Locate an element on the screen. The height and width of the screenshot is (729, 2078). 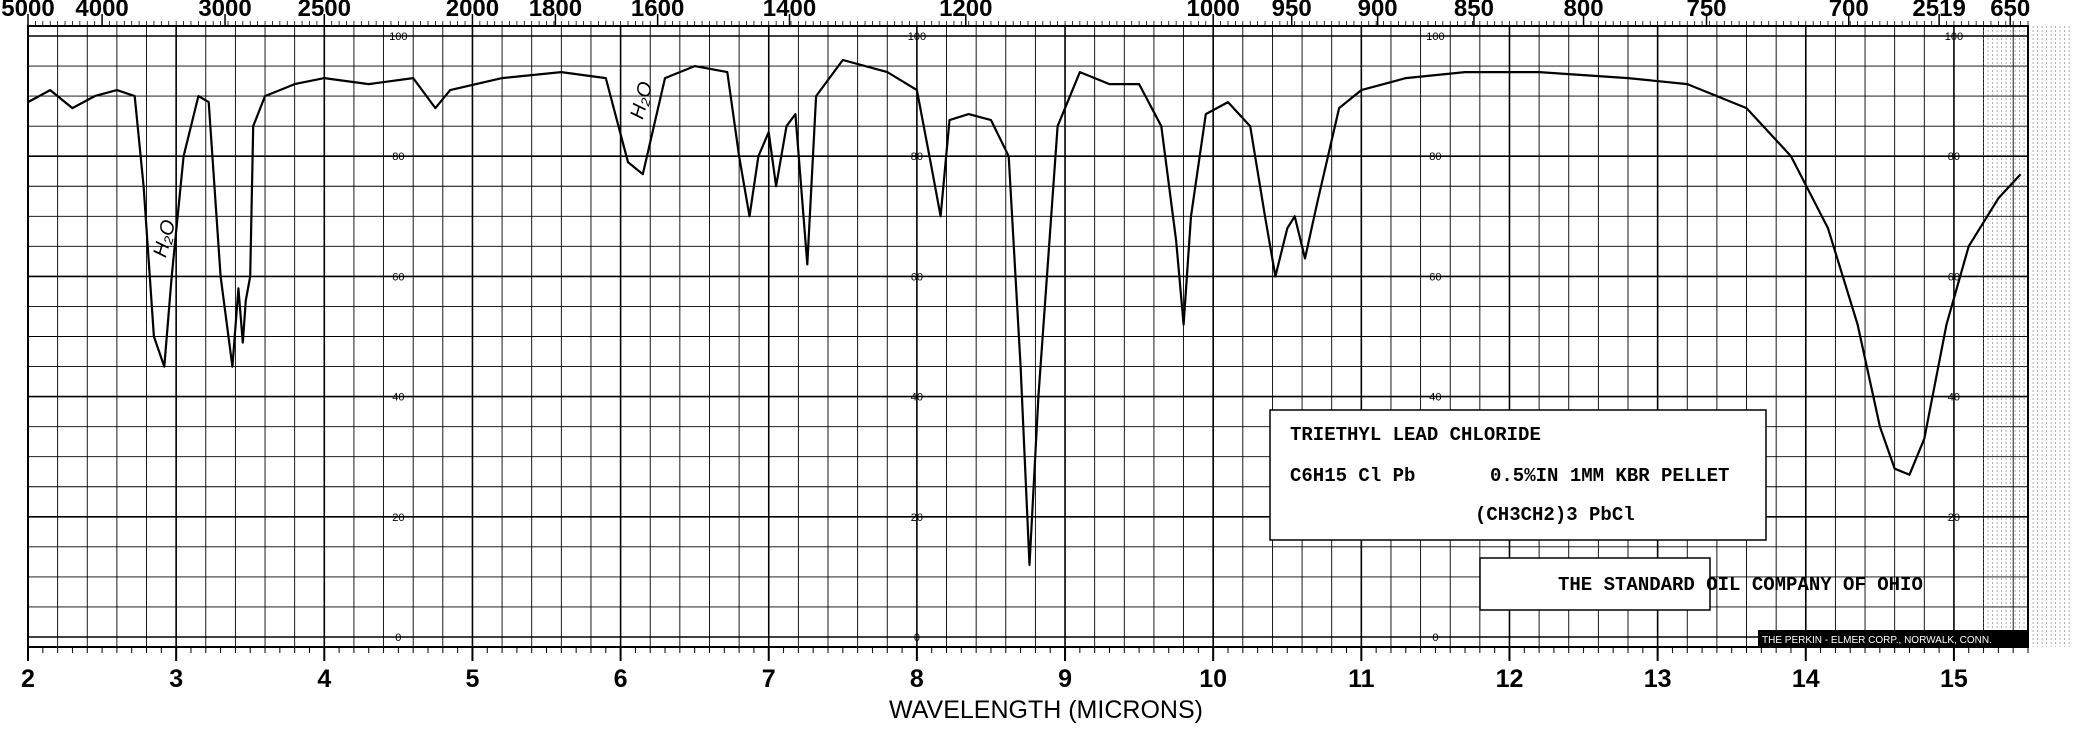
top-tick-label: 2519 is located at coordinates (1938, 11).